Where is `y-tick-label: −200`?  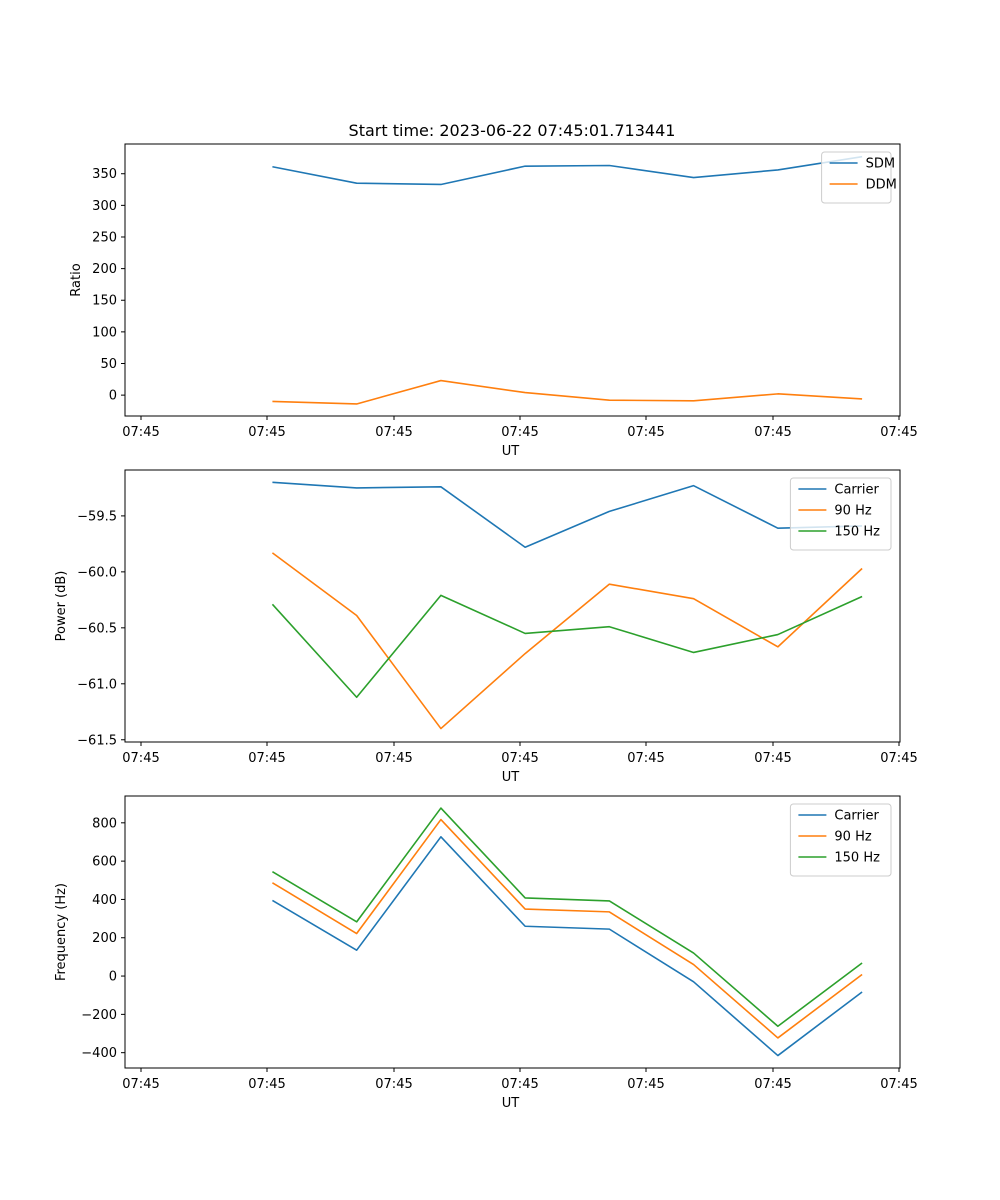 y-tick-label: −200 is located at coordinates (99, 1015).